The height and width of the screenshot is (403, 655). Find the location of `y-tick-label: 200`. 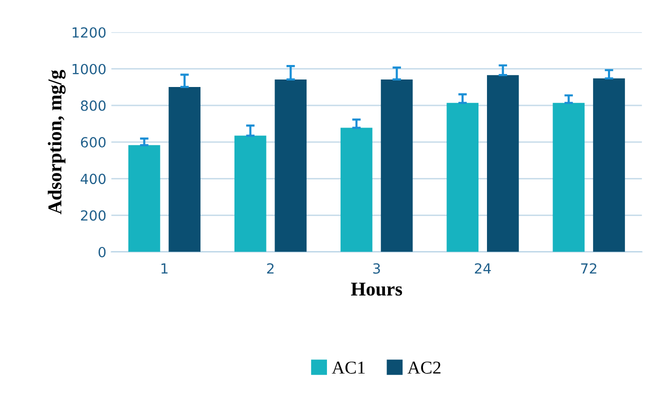

y-tick-label: 200 is located at coordinates (93, 215).